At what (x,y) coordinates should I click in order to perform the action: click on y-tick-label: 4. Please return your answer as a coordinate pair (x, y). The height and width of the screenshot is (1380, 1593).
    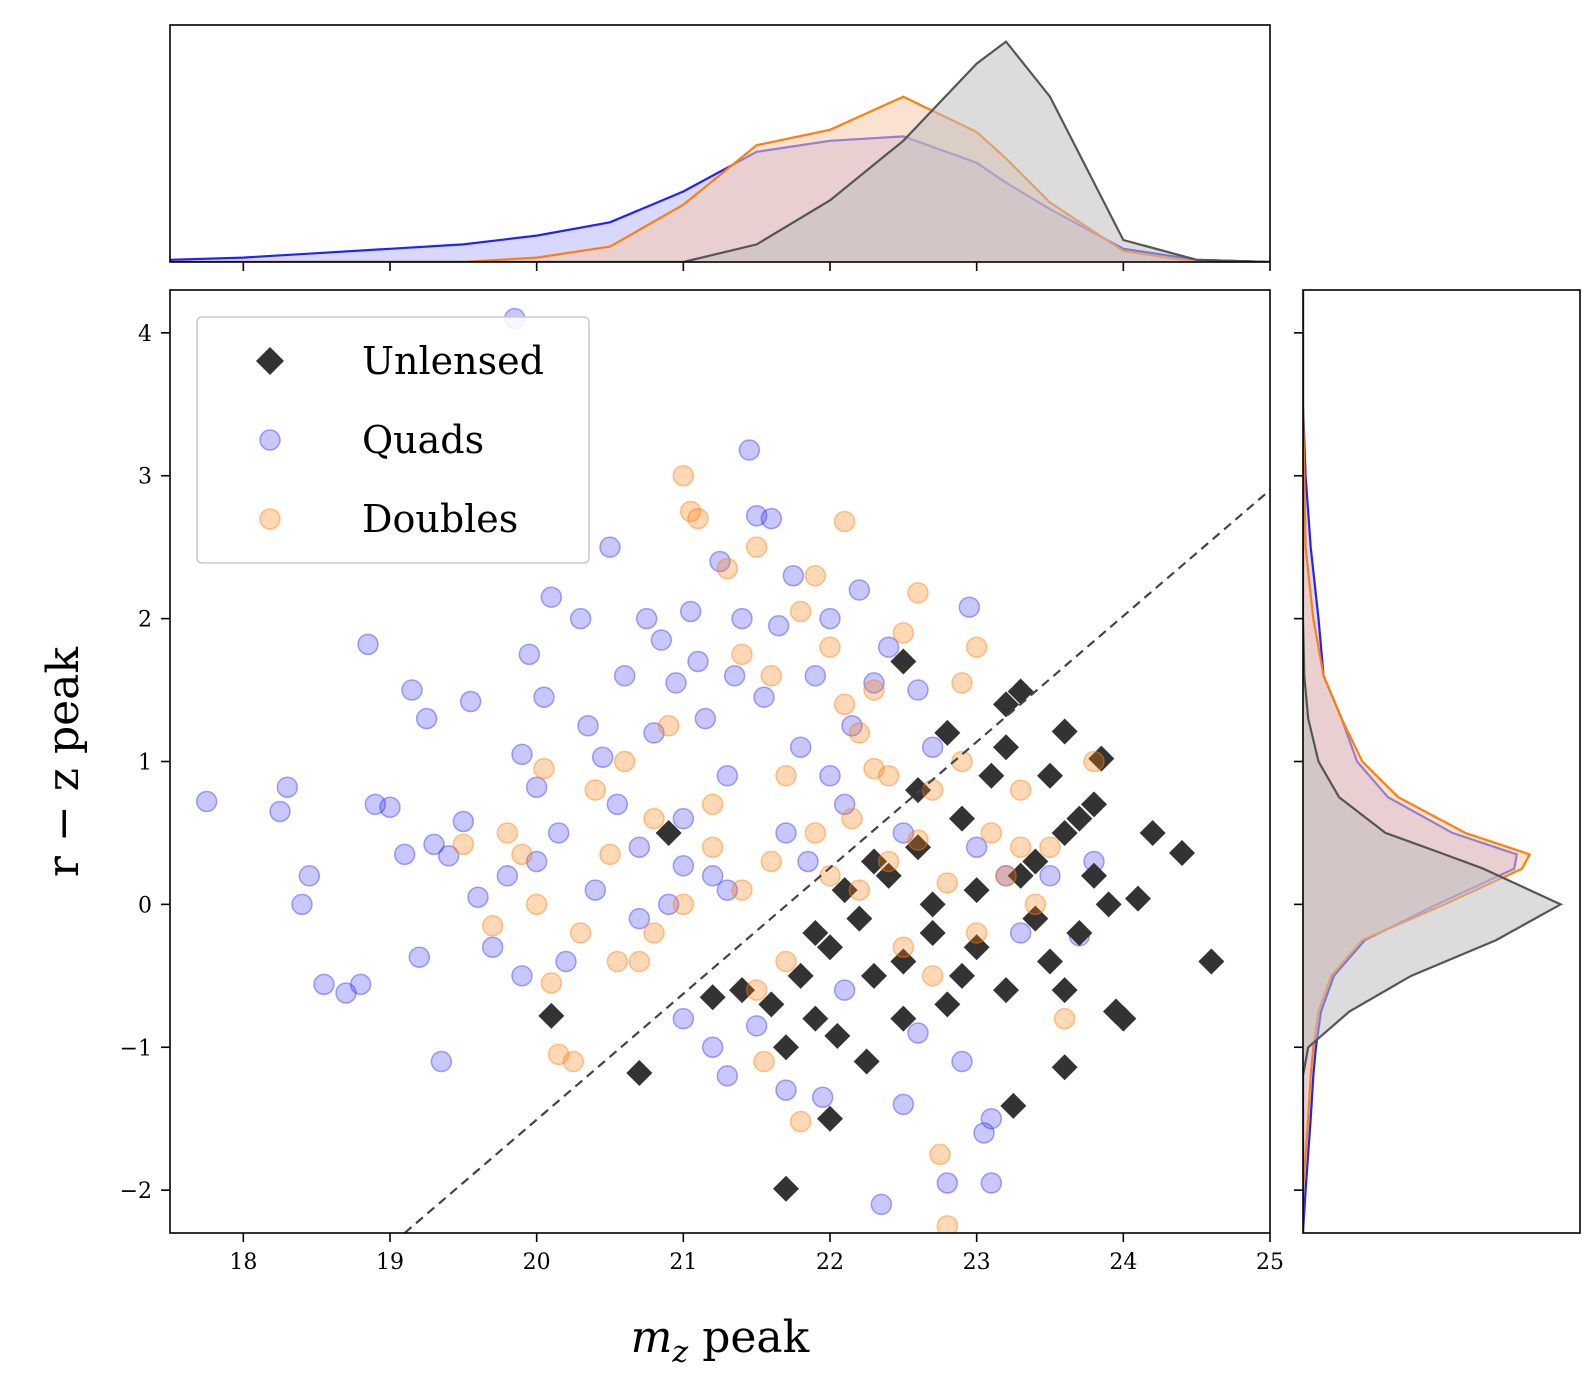
    Looking at the image, I should click on (145, 334).